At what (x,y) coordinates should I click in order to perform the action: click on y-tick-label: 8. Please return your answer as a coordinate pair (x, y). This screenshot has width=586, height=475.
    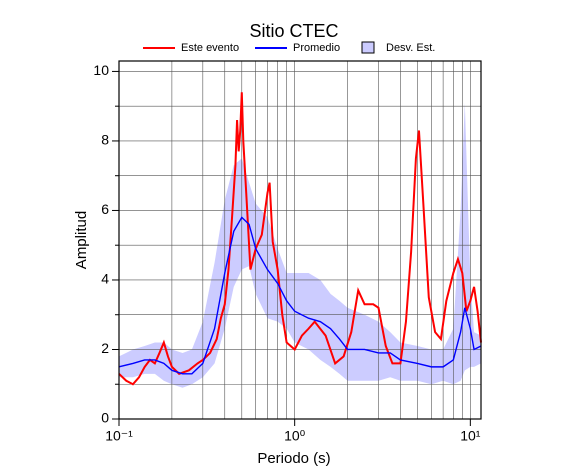
    Looking at the image, I should click on (105, 140).